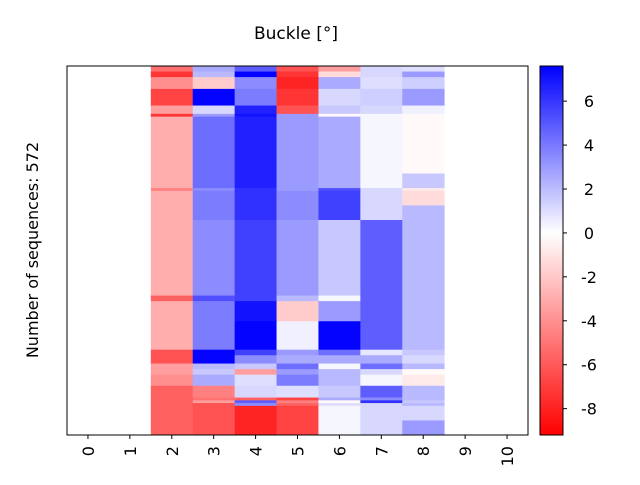 This screenshot has width=640, height=485. What do you see at coordinates (589, 101) in the screenshot?
I see `colorbar-tick-label: 6` at bounding box center [589, 101].